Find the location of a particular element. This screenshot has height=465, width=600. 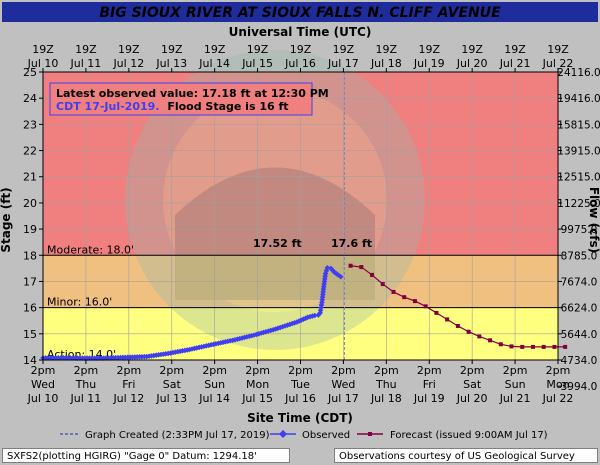

flow-tick-label: 11225.0 is located at coordinates (578, 204).